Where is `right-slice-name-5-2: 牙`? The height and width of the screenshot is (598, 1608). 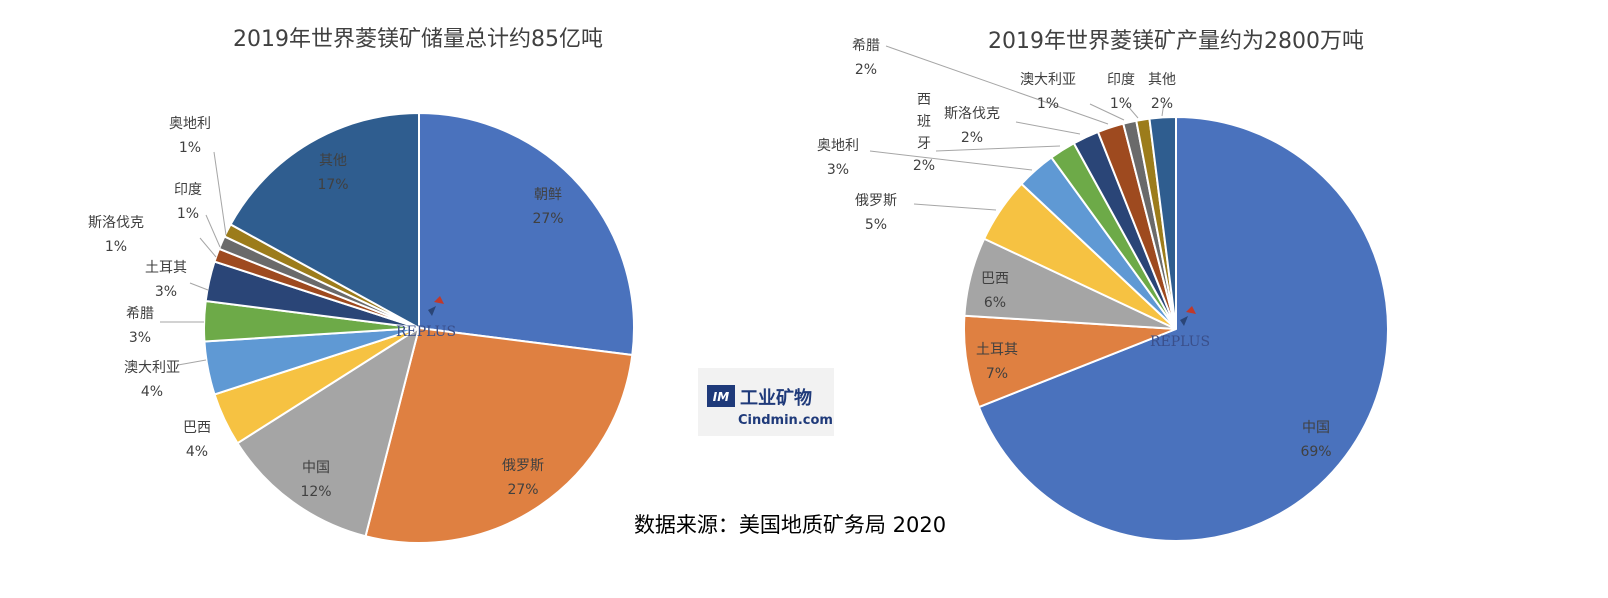 right-slice-name-5-2: 牙 is located at coordinates (924, 144).